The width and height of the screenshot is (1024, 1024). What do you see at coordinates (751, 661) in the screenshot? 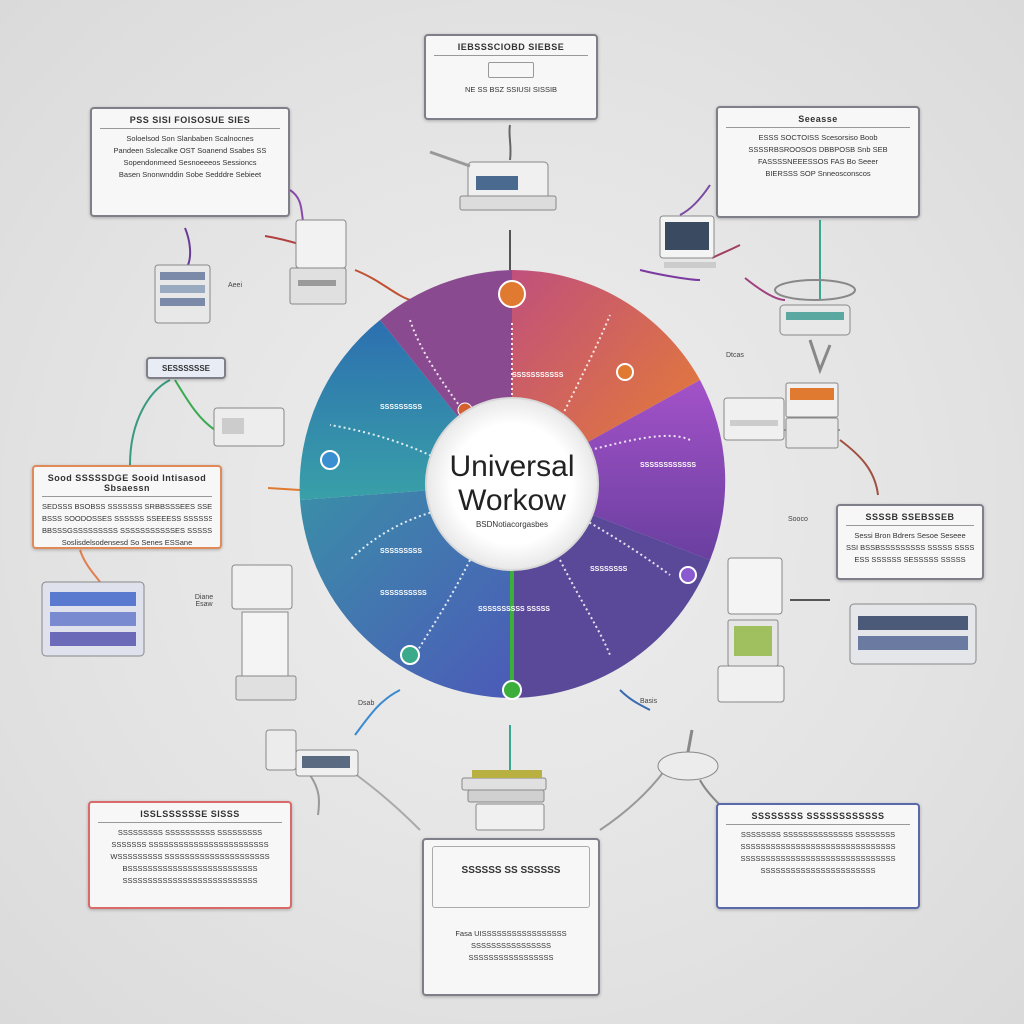
I see `storage-unit-icon` at bounding box center [751, 661].